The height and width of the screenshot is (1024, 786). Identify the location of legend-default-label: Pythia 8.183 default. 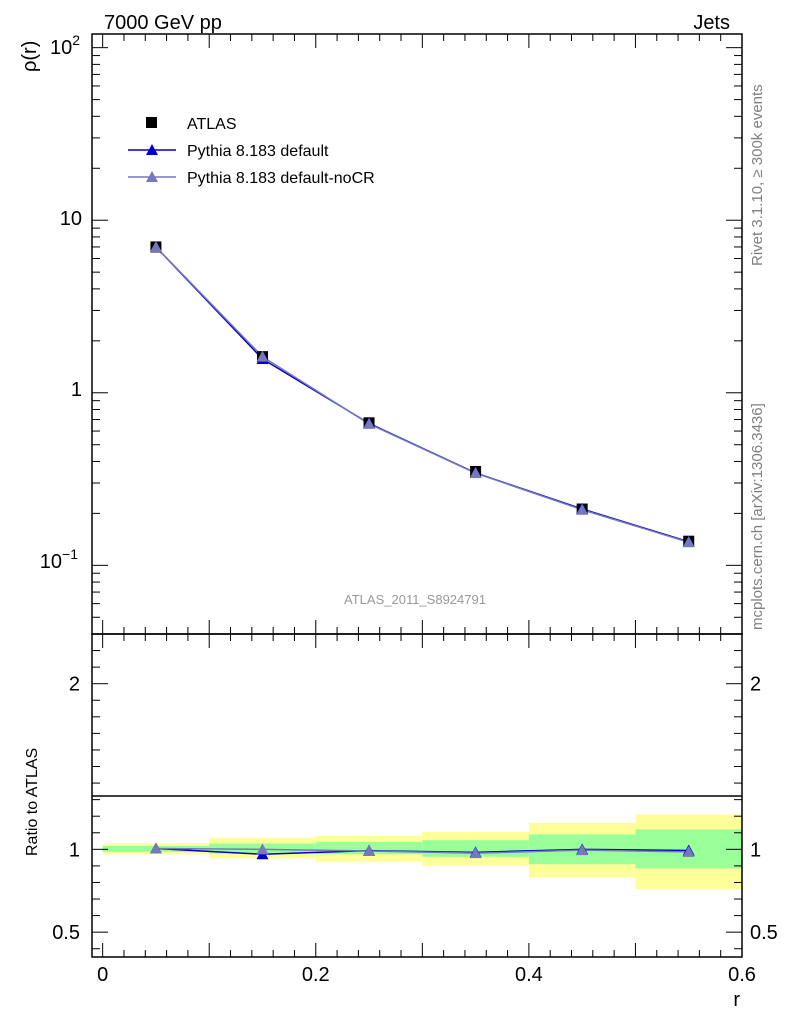
(258, 151).